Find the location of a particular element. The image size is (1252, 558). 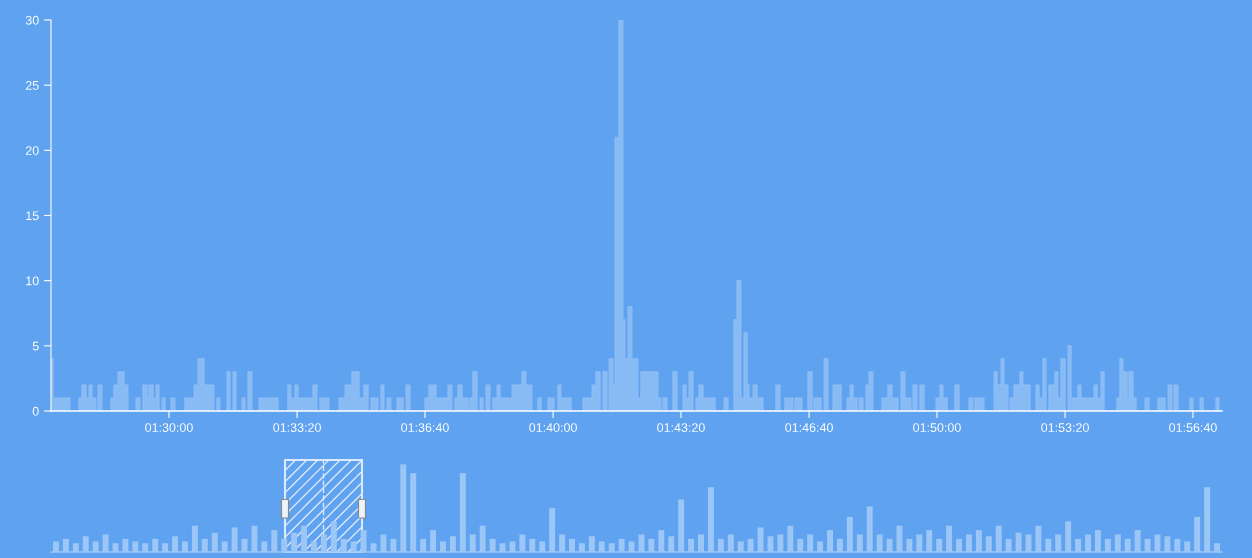

x-tick-label: 01:56:40 is located at coordinates (1193, 427).